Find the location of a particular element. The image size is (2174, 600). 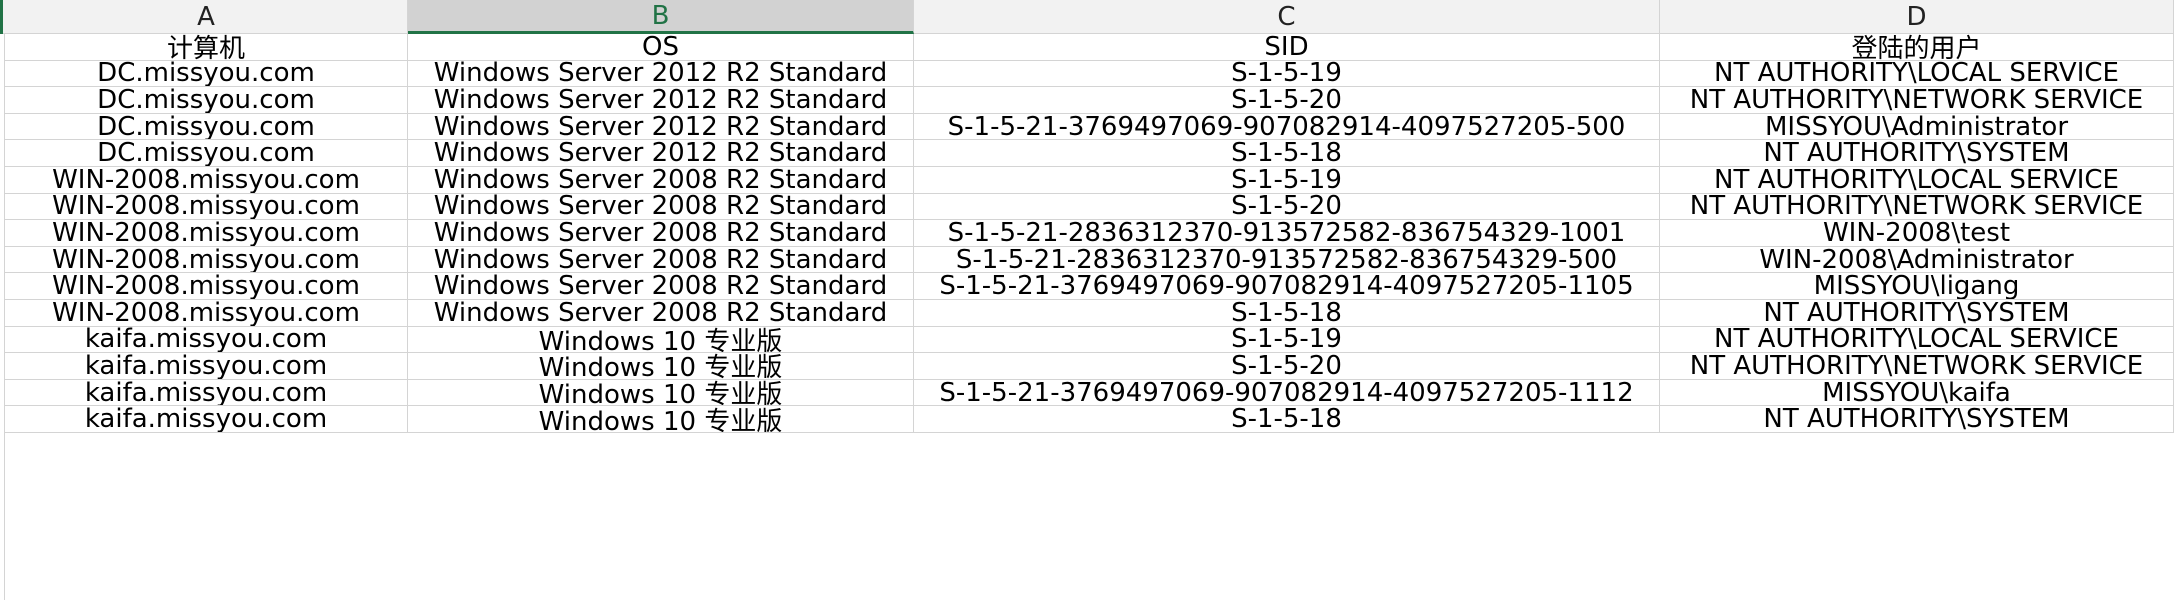

header-data-row: 计算机 OS SID 登陆的用户 is located at coordinates (1087, 47).